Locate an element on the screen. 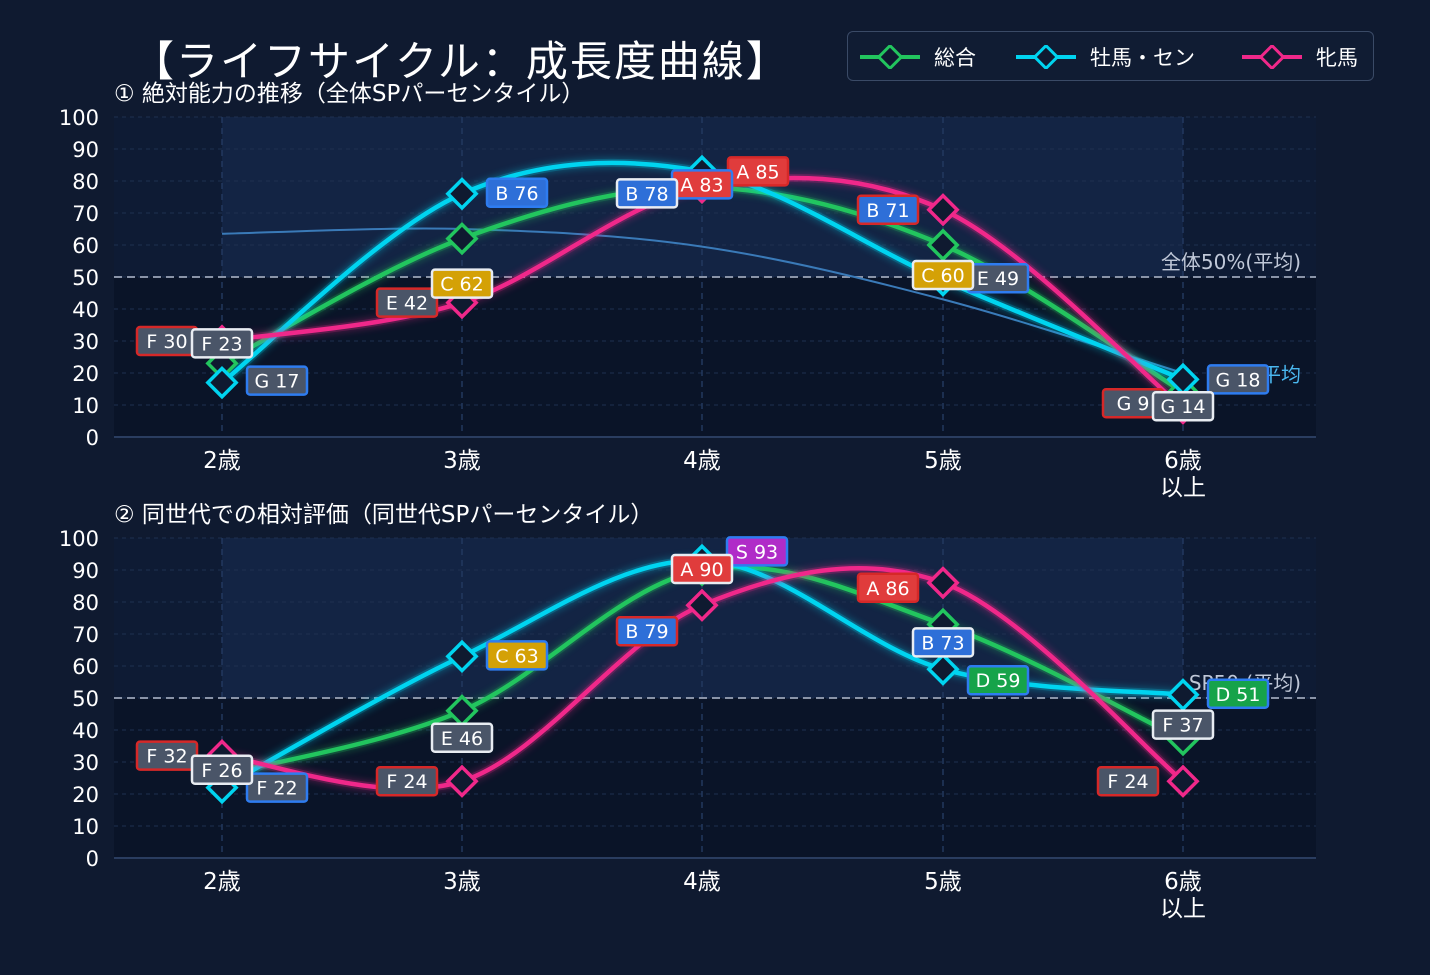 This screenshot has height=975, width=1430. data-label-bokuba_sen: D 59 is located at coordinates (998, 680).